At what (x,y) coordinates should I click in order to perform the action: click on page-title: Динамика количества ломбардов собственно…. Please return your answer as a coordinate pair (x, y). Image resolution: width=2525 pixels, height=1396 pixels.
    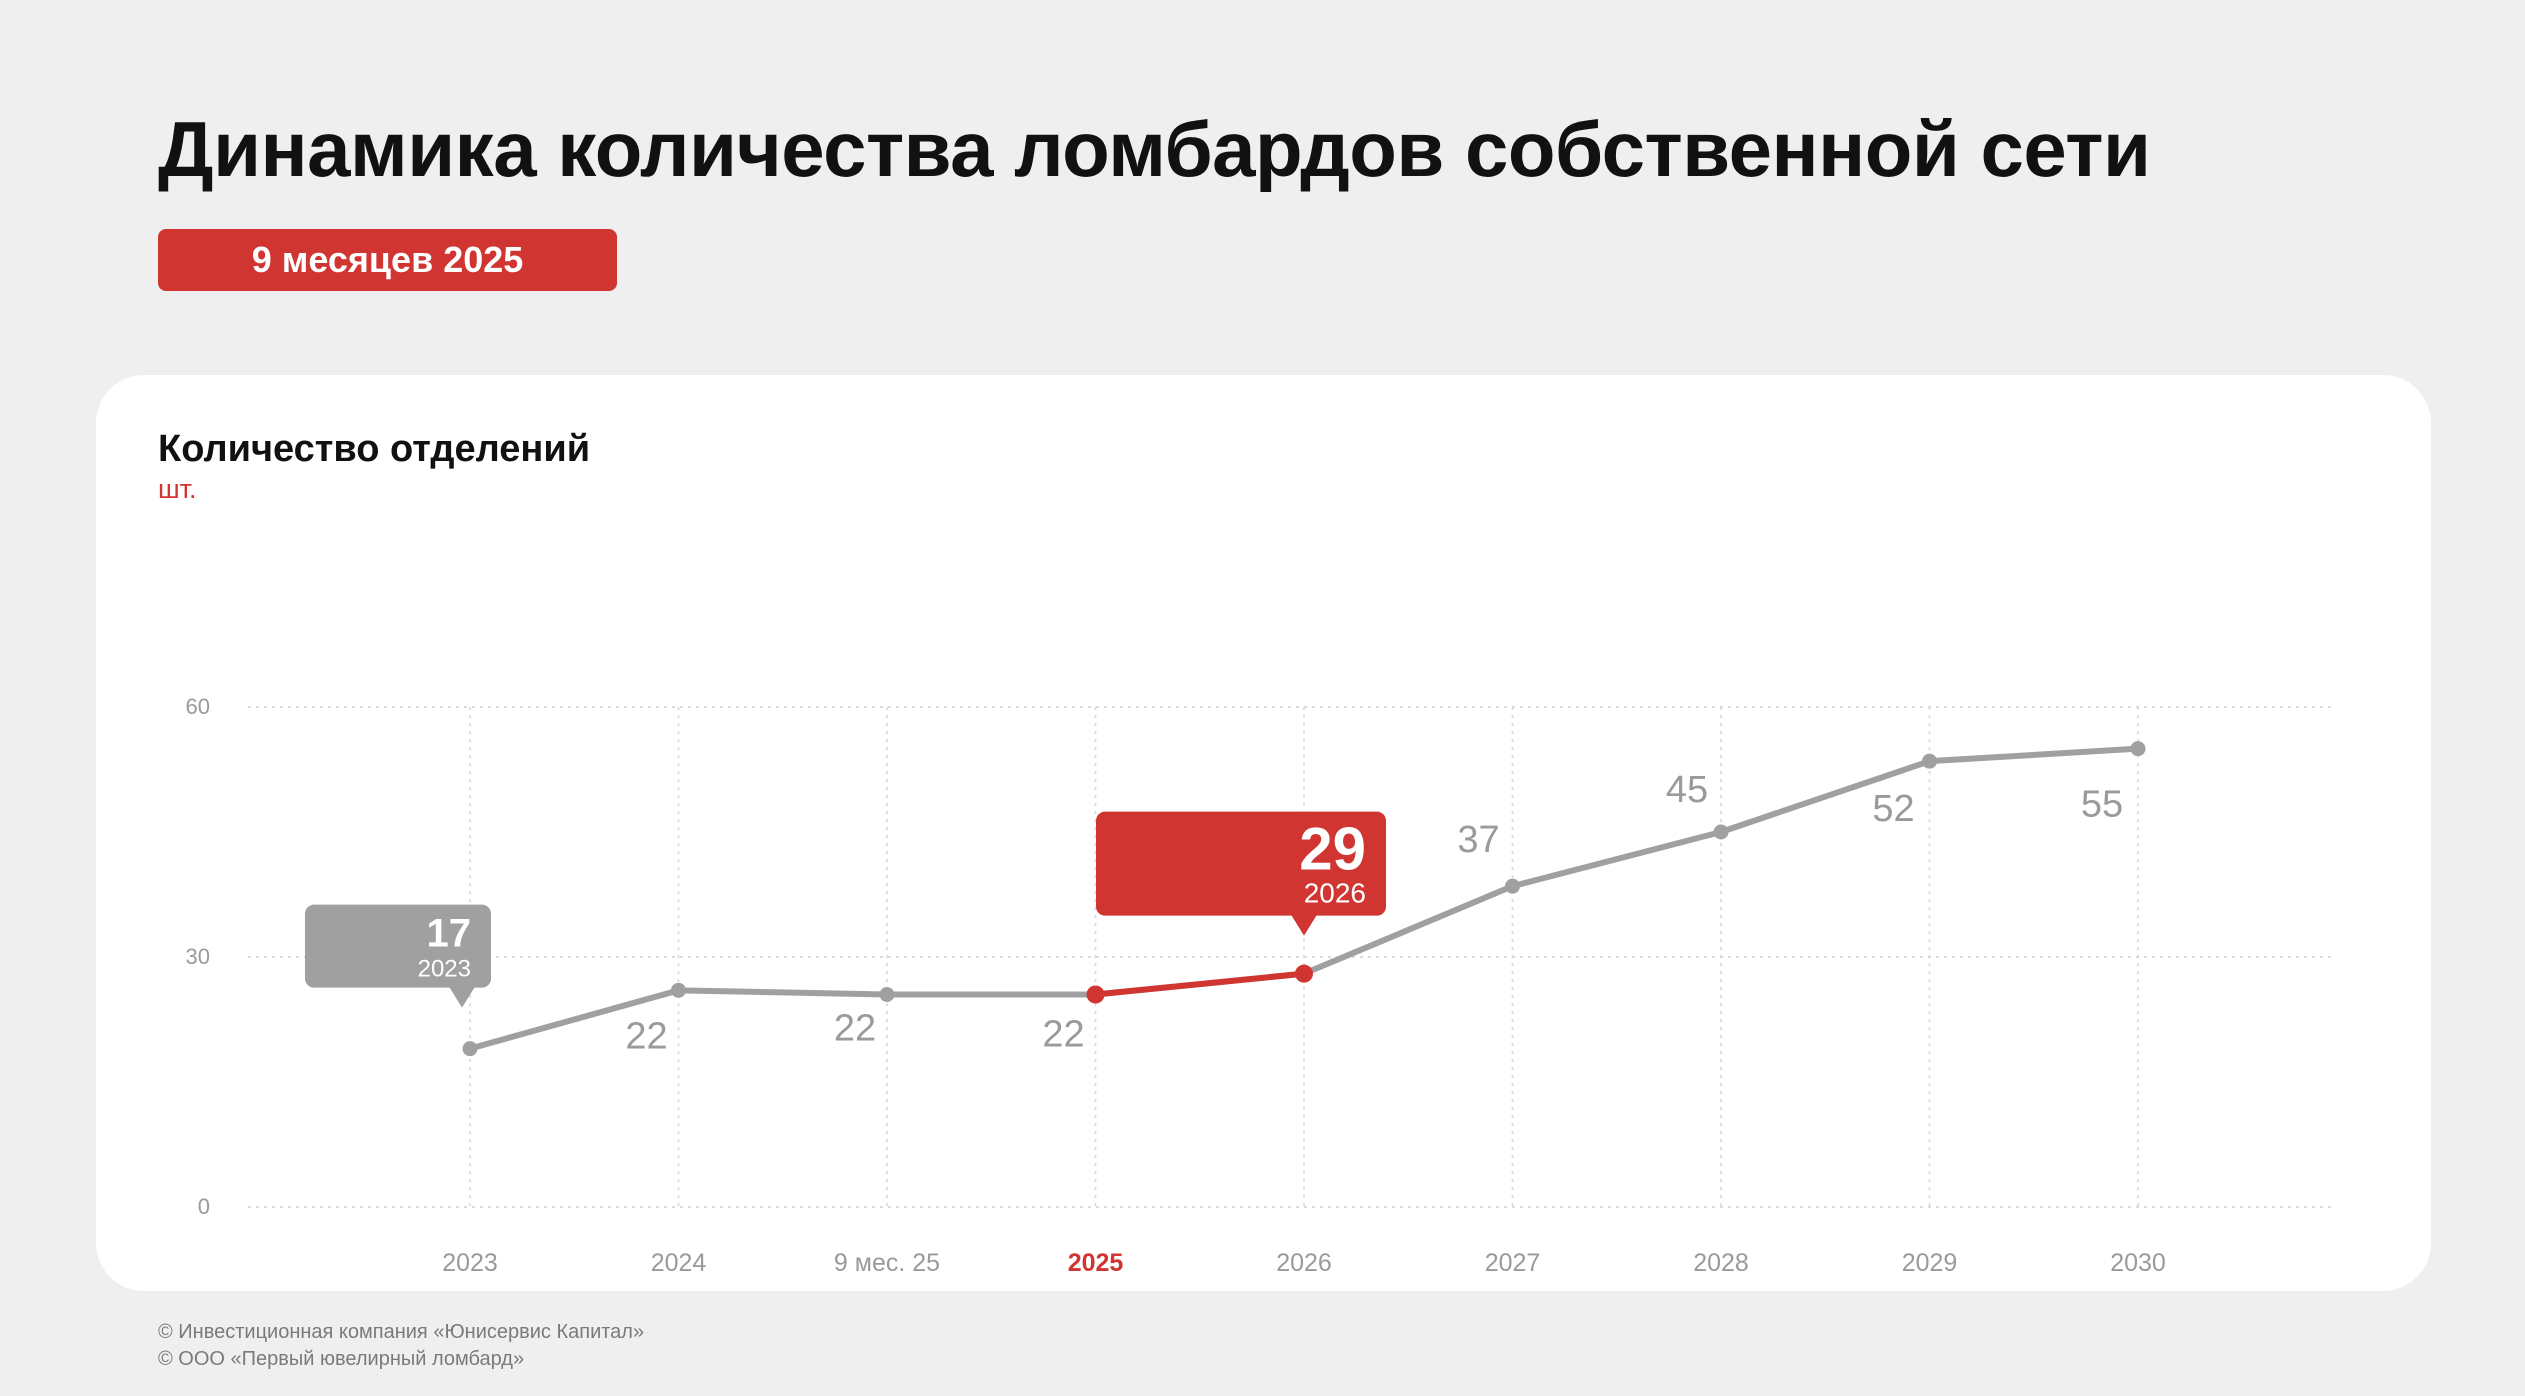
    Looking at the image, I should click on (1154, 149).